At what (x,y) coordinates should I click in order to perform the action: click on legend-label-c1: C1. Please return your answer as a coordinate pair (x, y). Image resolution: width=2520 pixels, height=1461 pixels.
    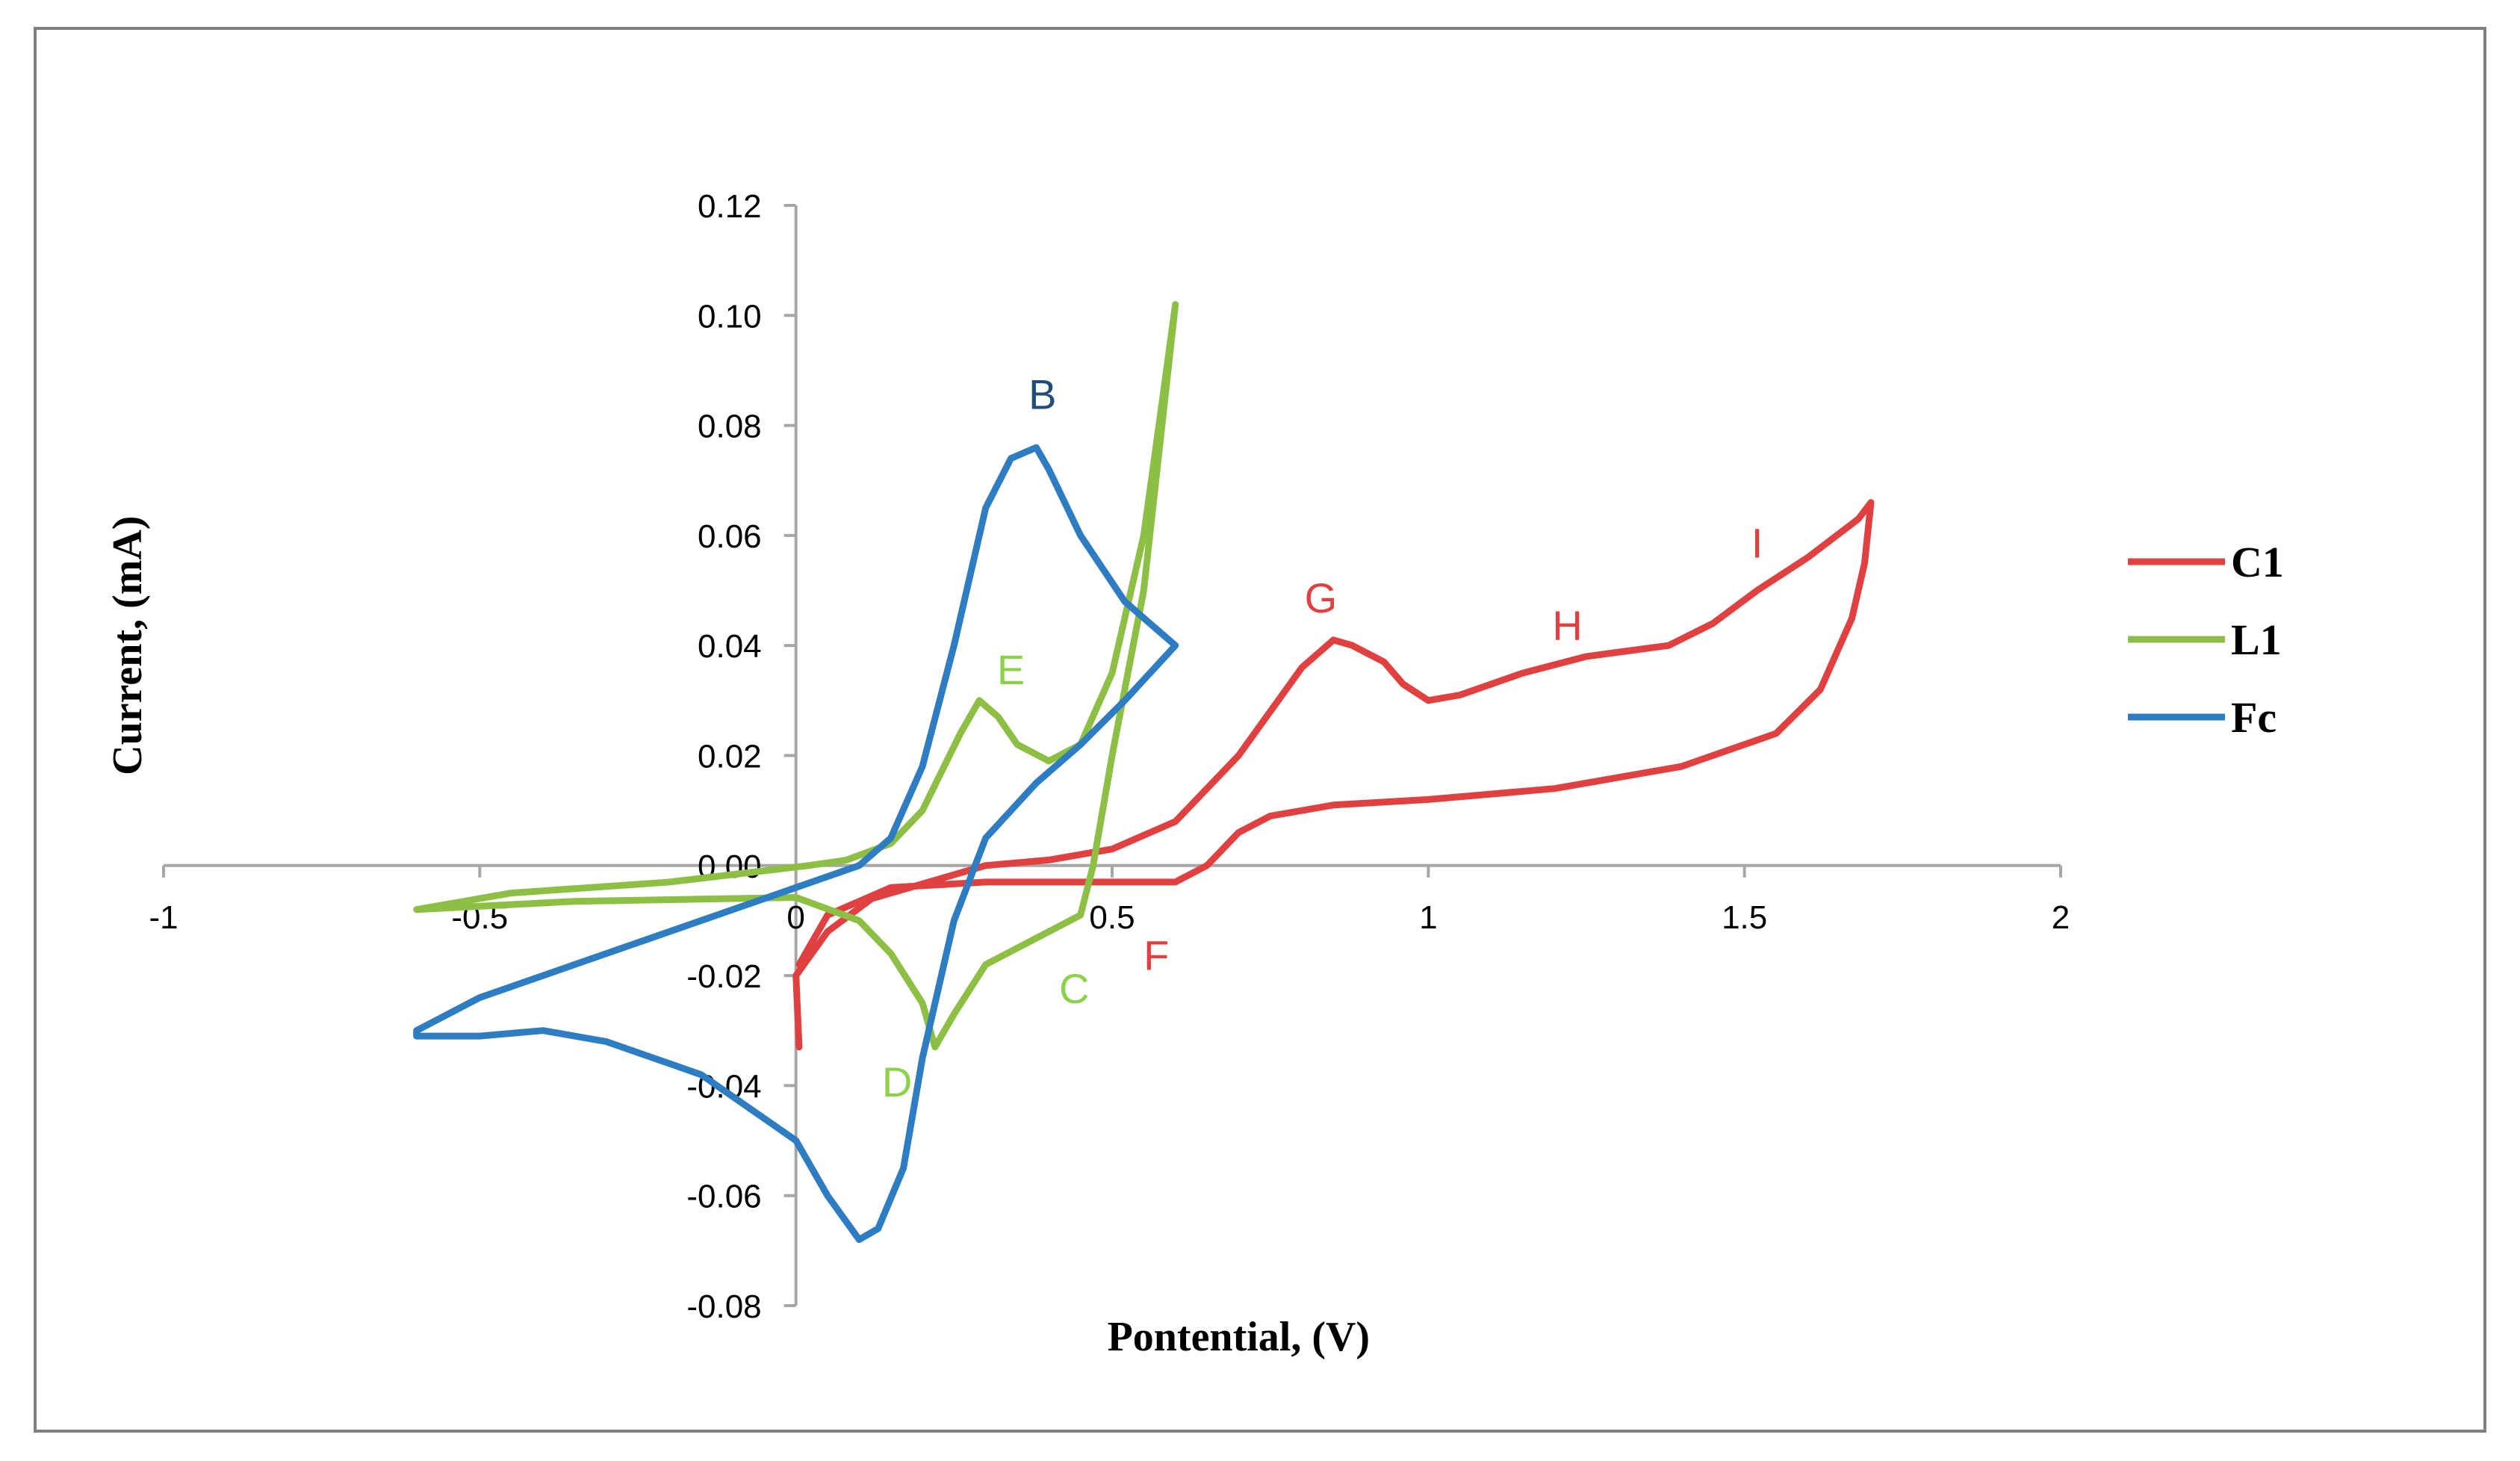
    Looking at the image, I should click on (2257, 562).